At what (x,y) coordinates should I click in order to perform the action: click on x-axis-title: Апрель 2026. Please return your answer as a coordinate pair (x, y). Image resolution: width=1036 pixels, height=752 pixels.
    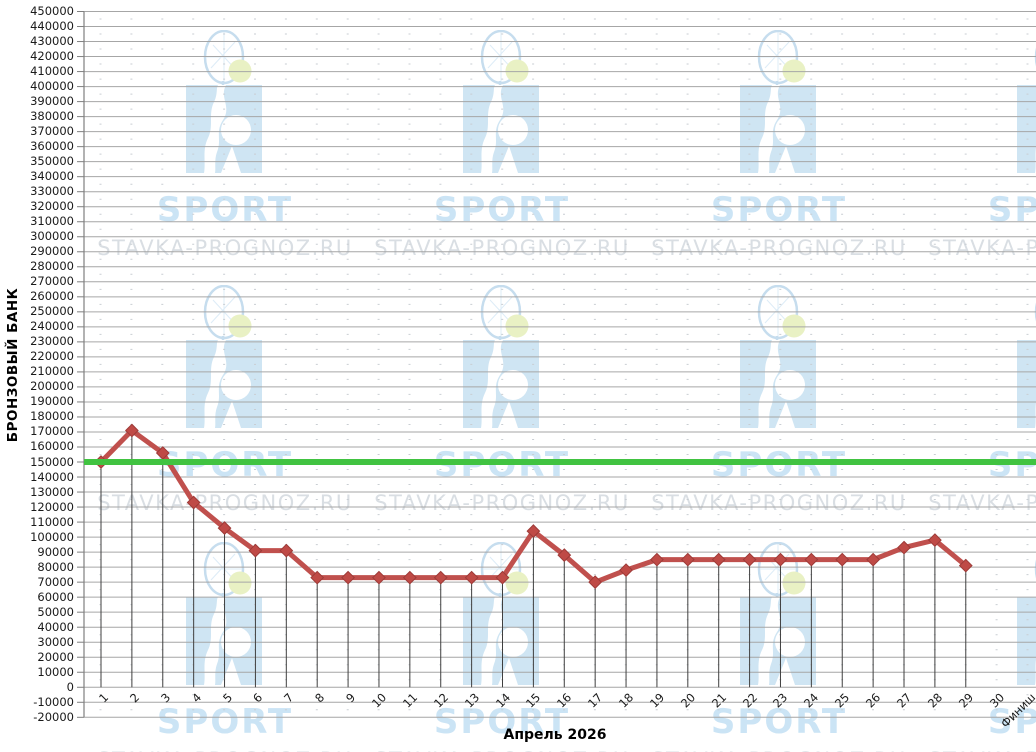
    Looking at the image, I should click on (555, 735).